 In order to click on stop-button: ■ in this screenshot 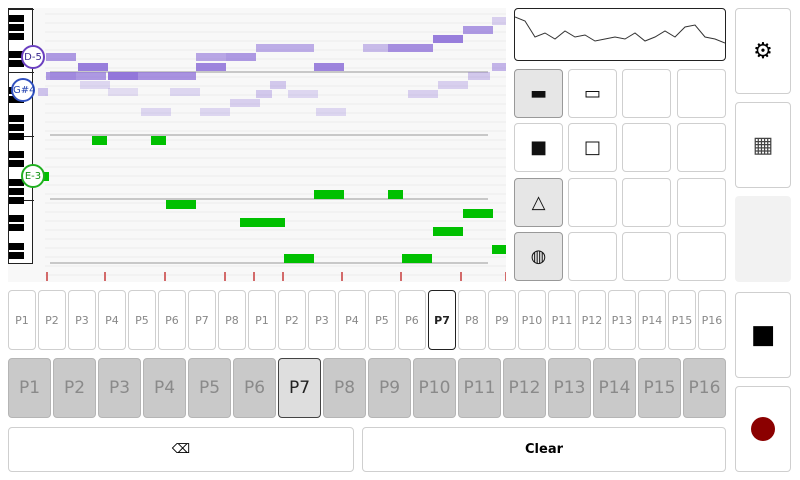, I will do `click(763, 335)`.